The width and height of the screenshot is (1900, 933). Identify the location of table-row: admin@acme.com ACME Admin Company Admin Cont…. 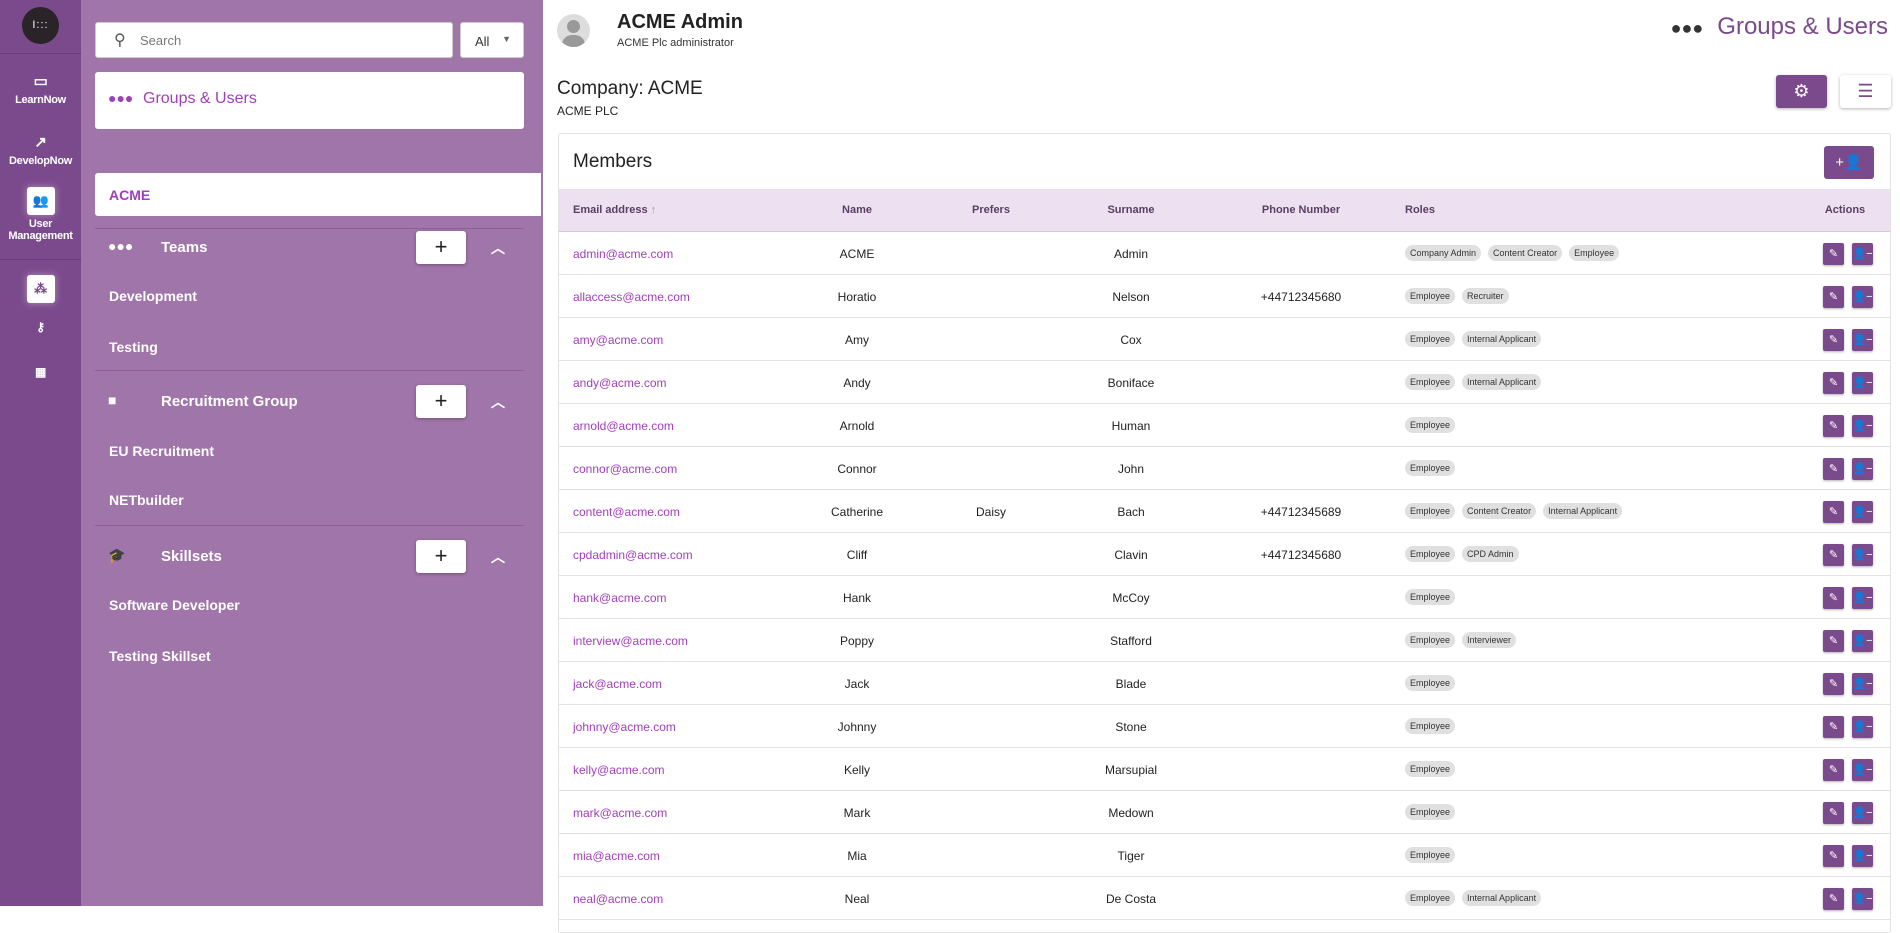
(1224, 253).